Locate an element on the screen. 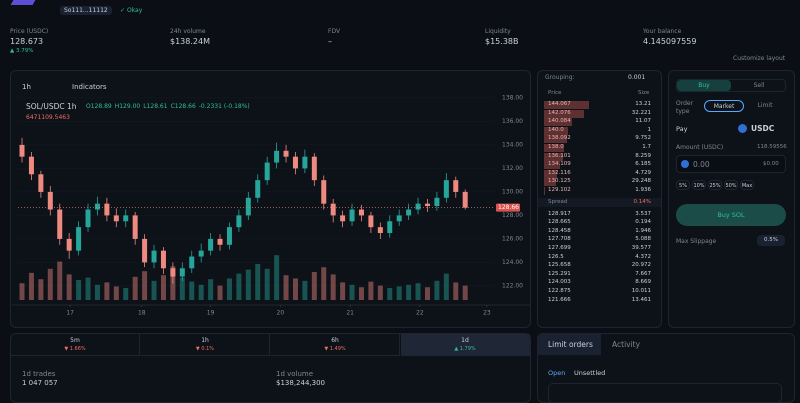 The height and width of the screenshot is (403, 800). ask-price: 142.076 is located at coordinates (559, 112).